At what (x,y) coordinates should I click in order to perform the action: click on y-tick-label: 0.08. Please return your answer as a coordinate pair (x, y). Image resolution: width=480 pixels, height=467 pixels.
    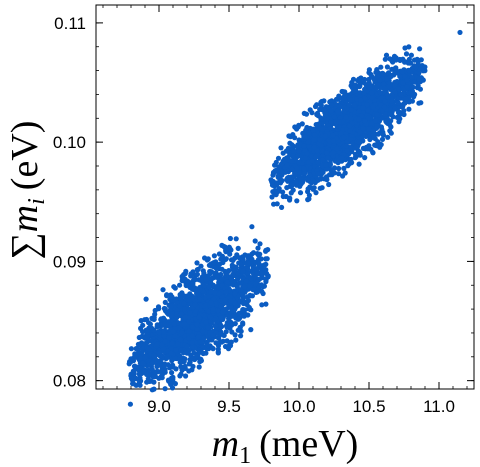
    Looking at the image, I should click on (69, 381).